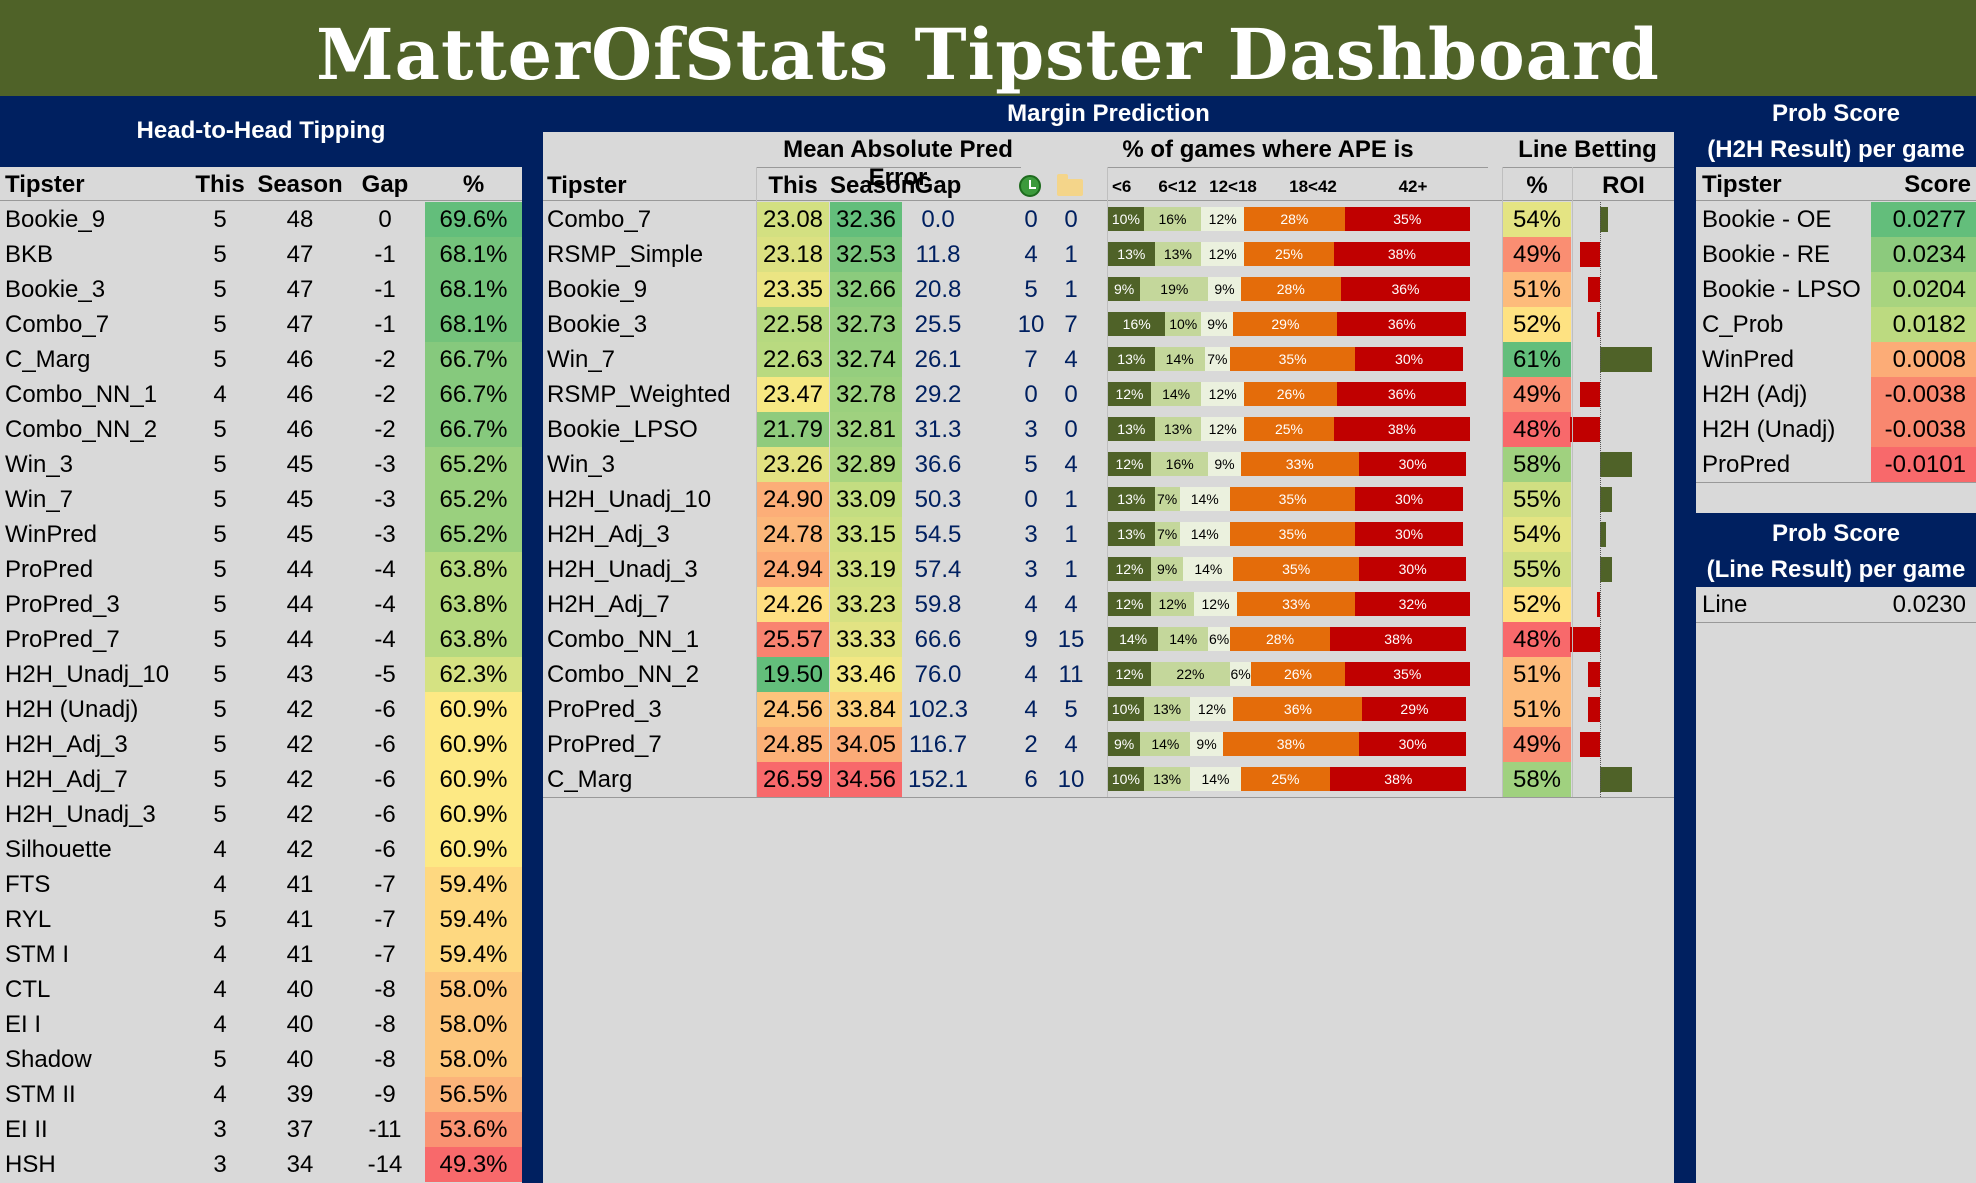 This screenshot has height=1183, width=1976. I want to click on prob-h2h-row: H2H (Unadj) -0.0038, so click(1836, 429).